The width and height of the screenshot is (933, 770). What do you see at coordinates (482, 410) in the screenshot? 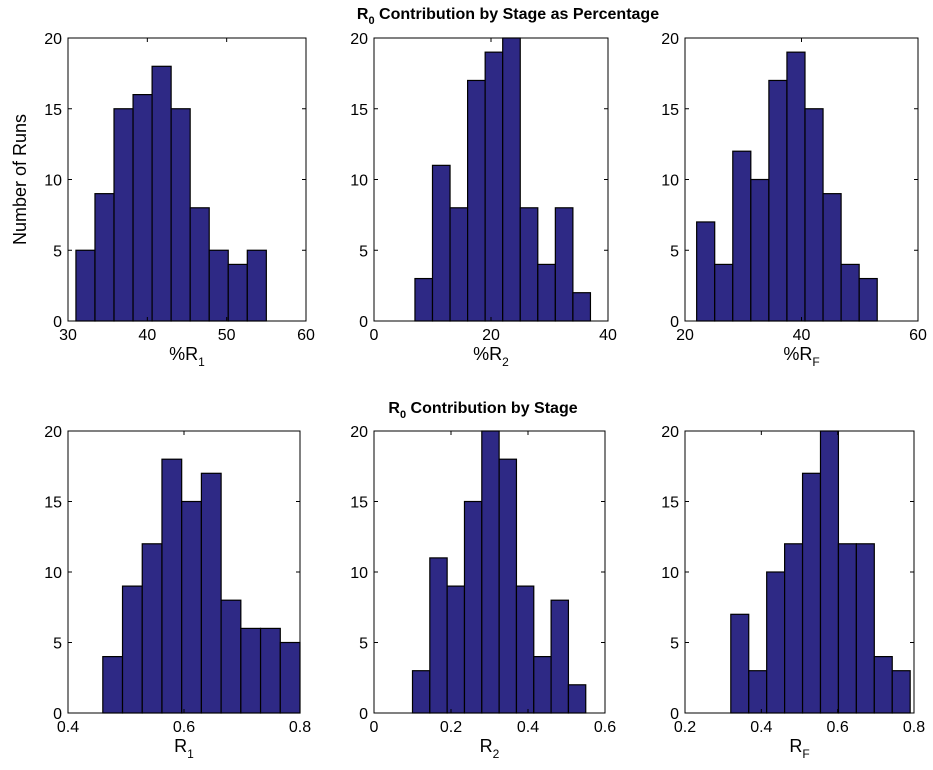
I see `figure-title-bottom: R0 Contribution by Stage` at bounding box center [482, 410].